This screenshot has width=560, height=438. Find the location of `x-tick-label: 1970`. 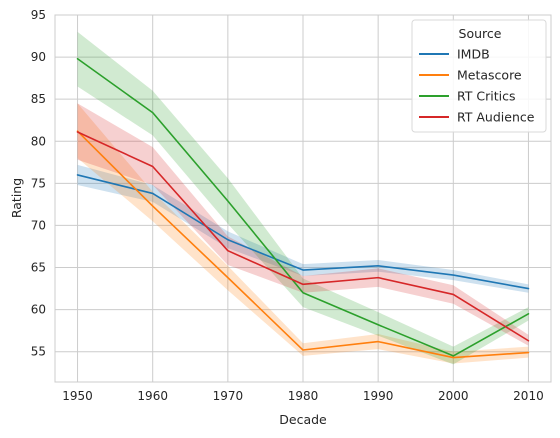

x-tick-label: 1970 is located at coordinates (228, 396).